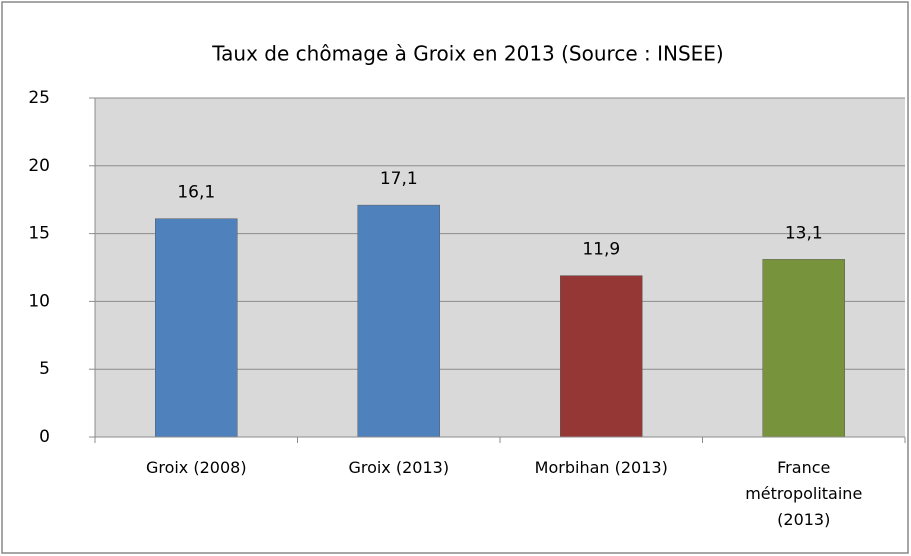  What do you see at coordinates (39, 166) in the screenshot?
I see `y-tick-label: 20` at bounding box center [39, 166].